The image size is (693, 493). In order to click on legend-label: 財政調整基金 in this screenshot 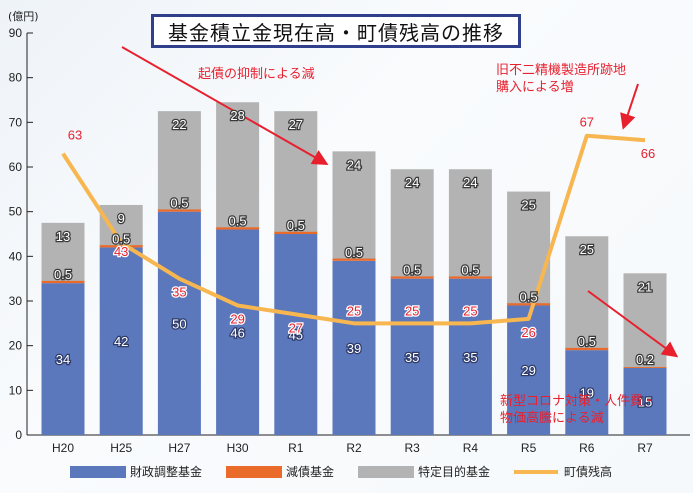, I will do `click(166, 472)`.